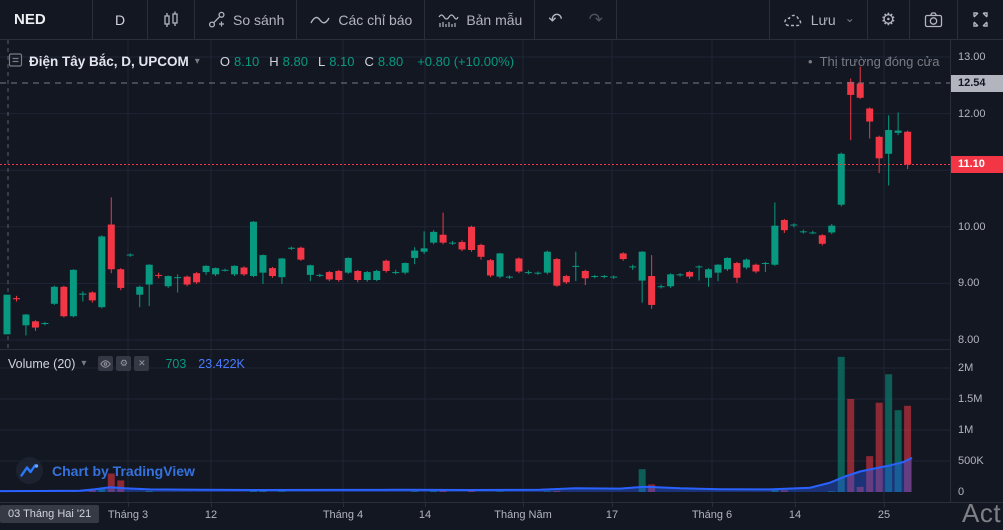 The width and height of the screenshot is (1003, 530). What do you see at coordinates (977, 165) in the screenshot?
I see `last-price-label: 11.10` at bounding box center [977, 165].